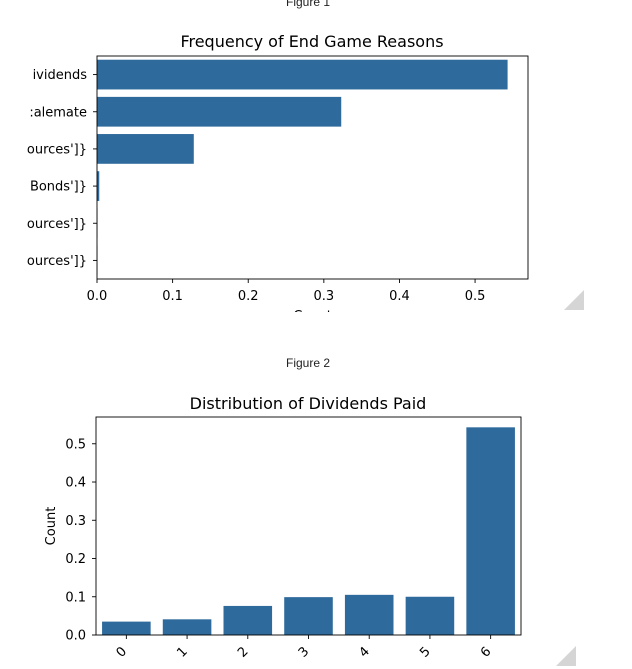 This screenshot has height=669, width=632. Describe the element at coordinates (308, 363) in the screenshot. I see `figure-2-label: Figure 2` at that location.